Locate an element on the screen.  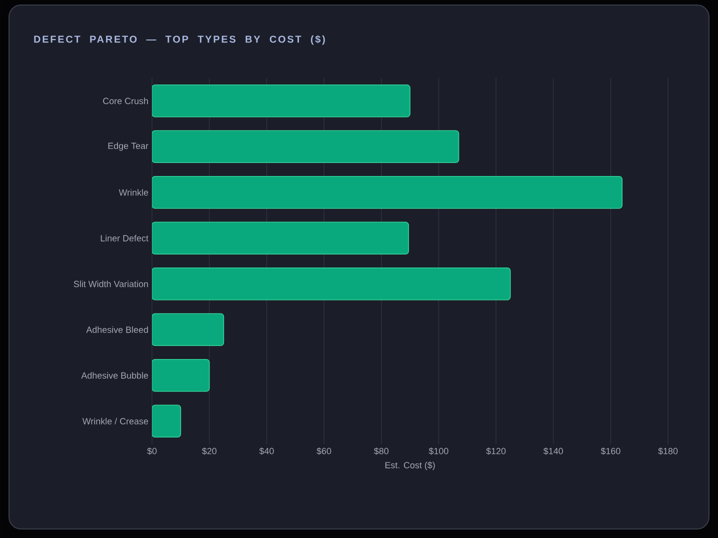
x-axis-title: Est. Cost ($) is located at coordinates (410, 466).